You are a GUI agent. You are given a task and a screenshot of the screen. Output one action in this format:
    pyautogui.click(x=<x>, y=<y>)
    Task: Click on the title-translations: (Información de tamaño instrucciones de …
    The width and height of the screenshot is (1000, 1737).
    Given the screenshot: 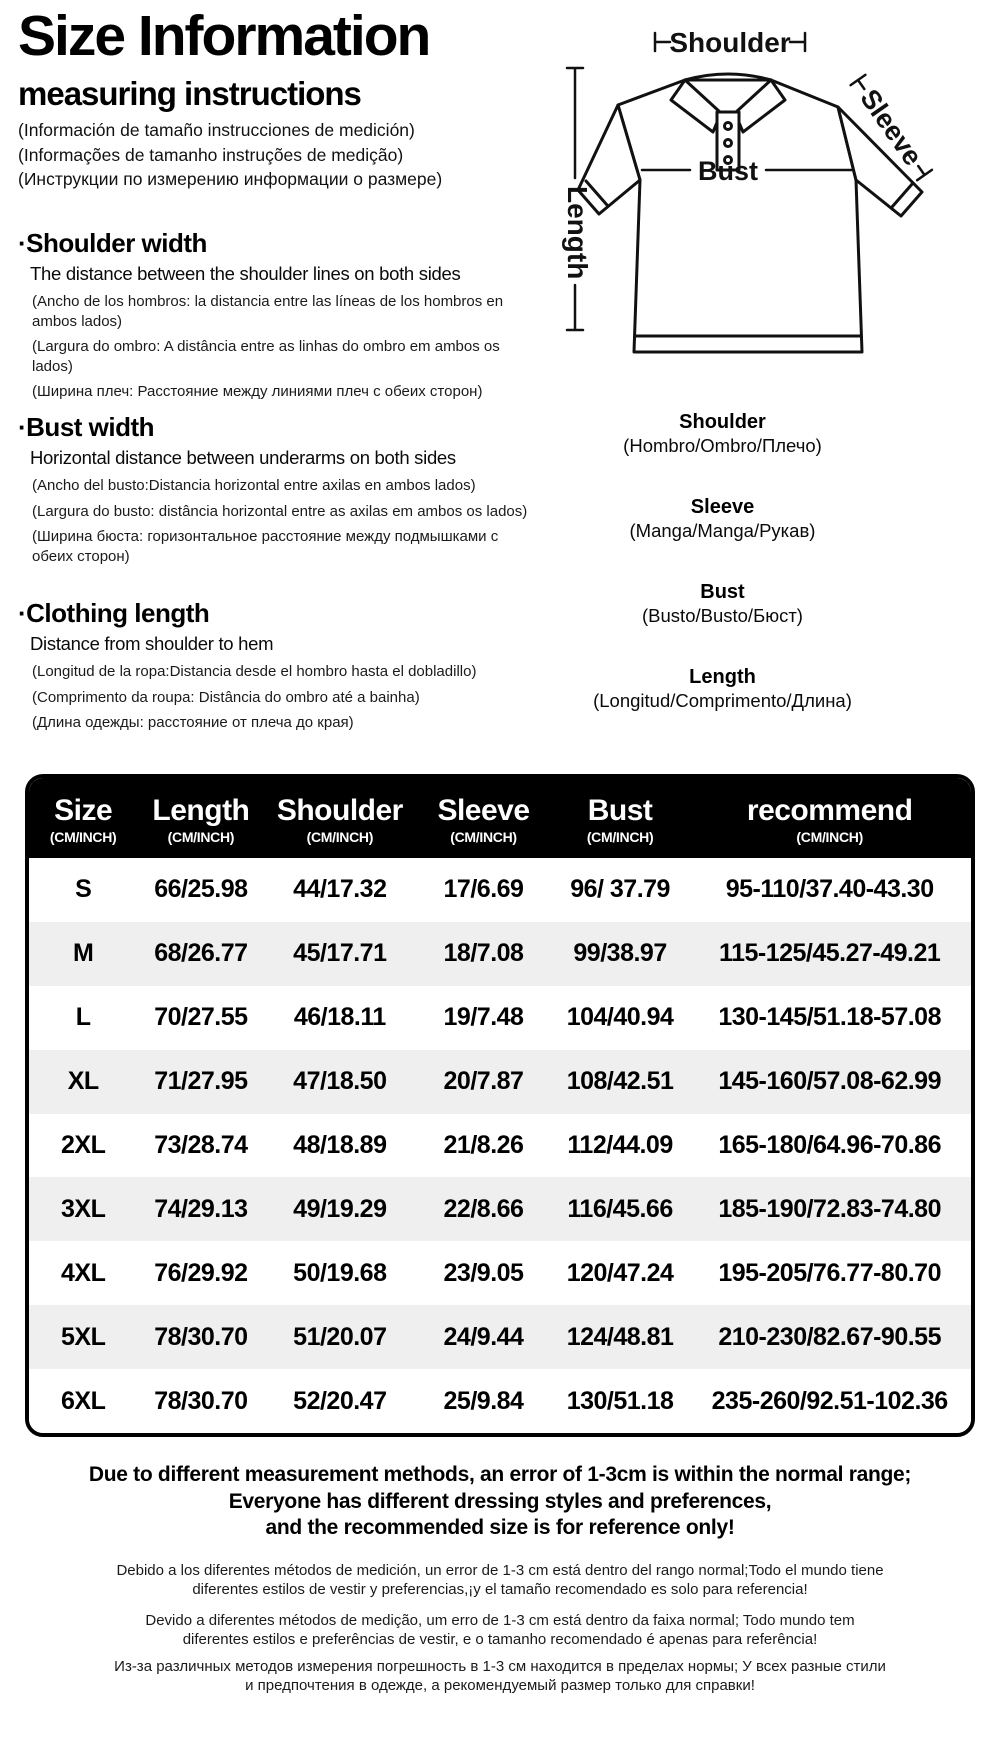 What is the action you would take?
    pyautogui.click(x=280, y=155)
    